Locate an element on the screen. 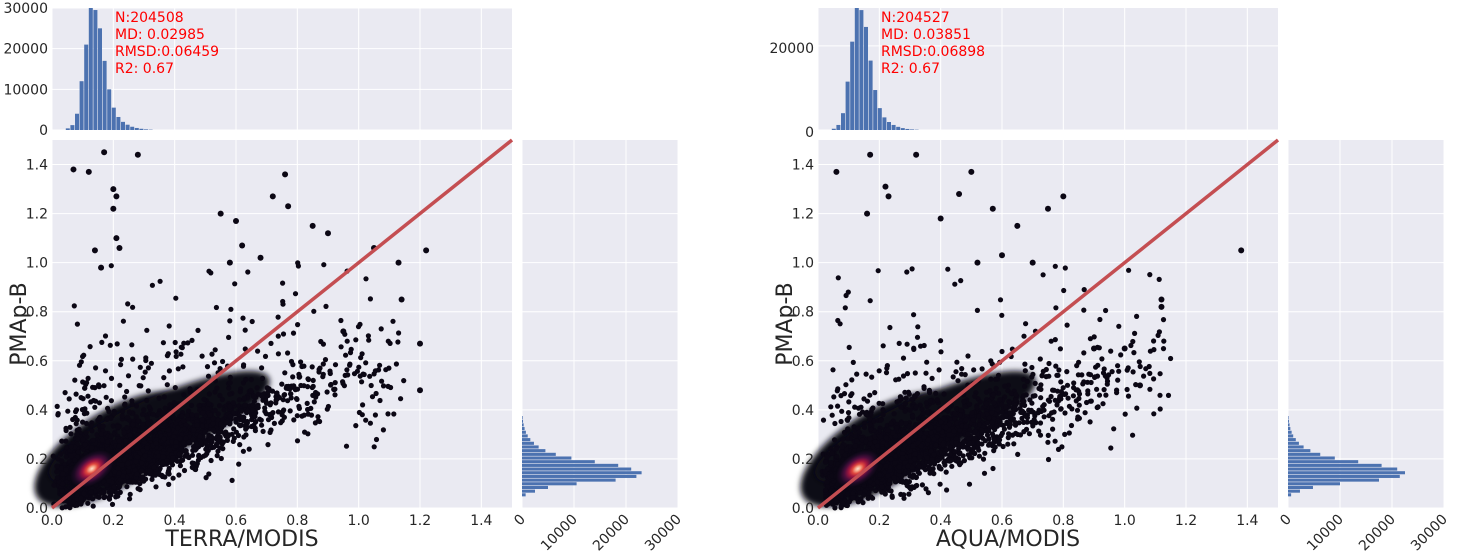 This screenshot has width=1464, height=554. y-tick-label: 20000 is located at coordinates (25, 50).